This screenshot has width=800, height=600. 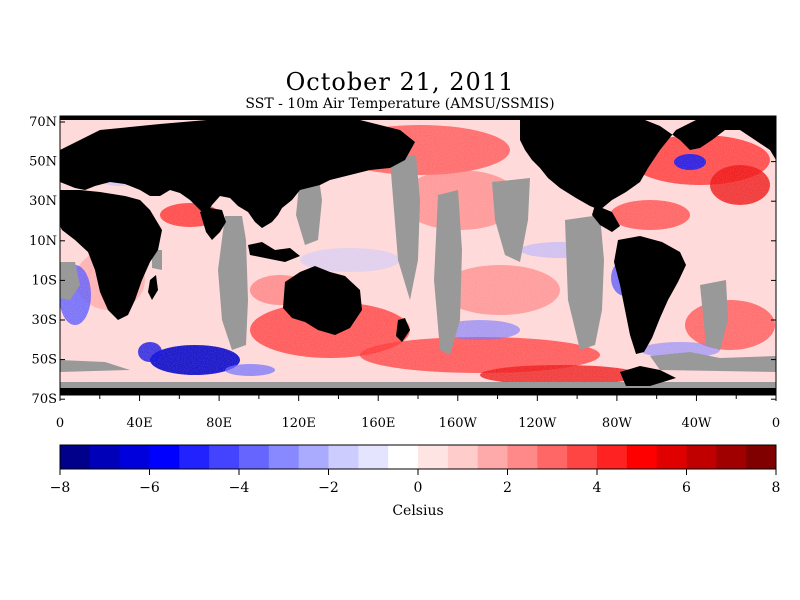 What do you see at coordinates (44, 320) in the screenshot?
I see `lat-label: 30S` at bounding box center [44, 320].